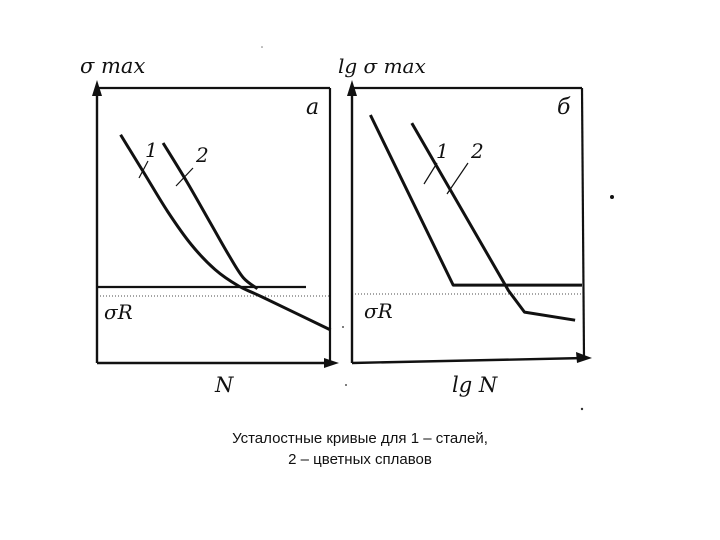 Image resolution: width=720 pixels, height=540 pixels. I want to click on panel-a-xlabel: N, so click(224, 385).